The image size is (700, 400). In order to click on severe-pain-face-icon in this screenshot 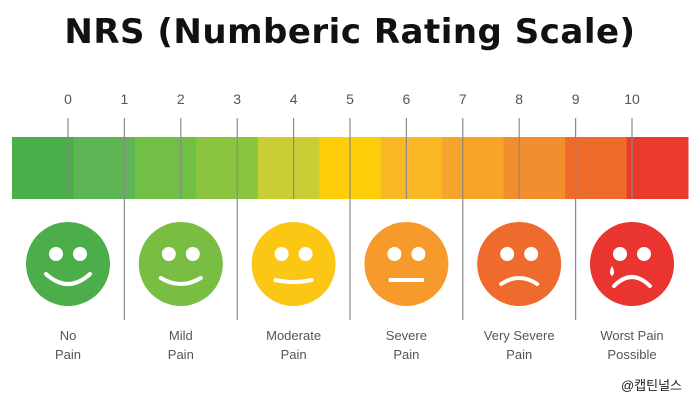, I will do `click(406, 264)`.